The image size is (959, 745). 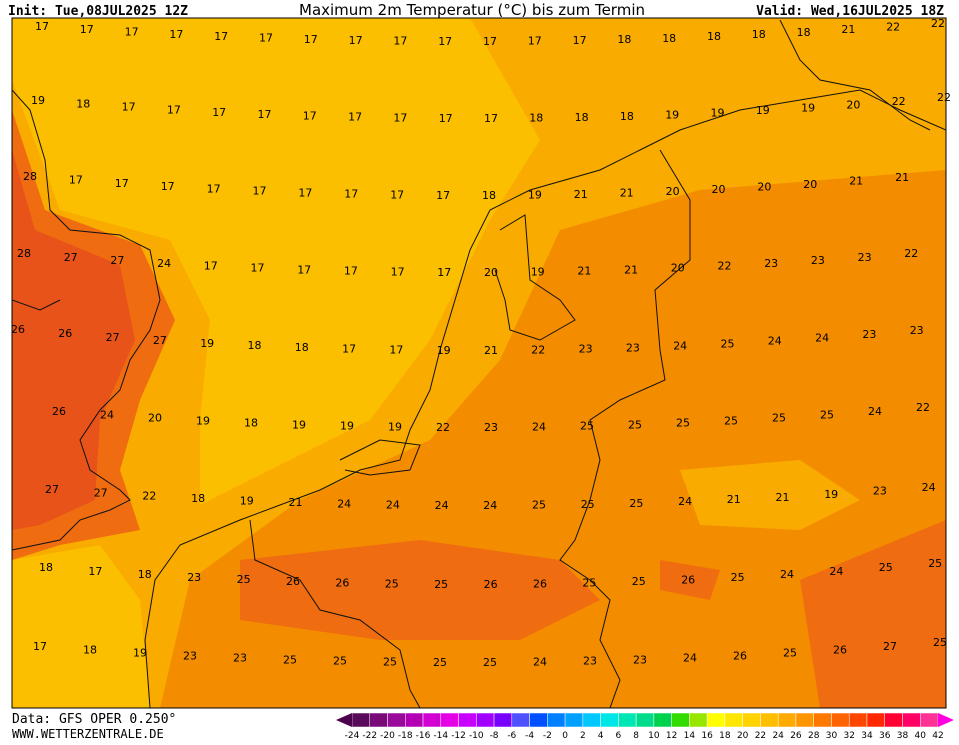 What do you see at coordinates (850, 11) in the screenshot?
I see `valid-text: Valid: Wed,16JUL2025 18Z` at bounding box center [850, 11].